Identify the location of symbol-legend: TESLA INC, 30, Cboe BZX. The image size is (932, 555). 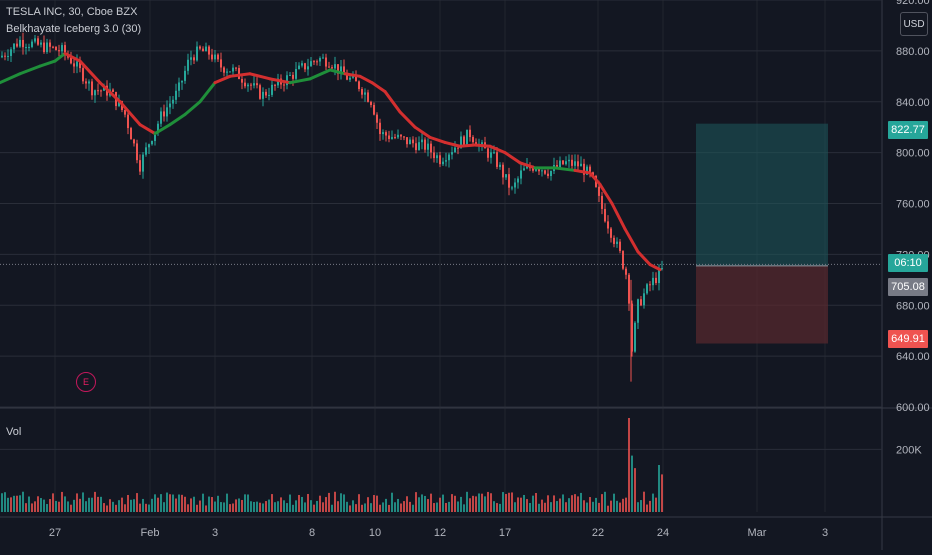
(72, 12).